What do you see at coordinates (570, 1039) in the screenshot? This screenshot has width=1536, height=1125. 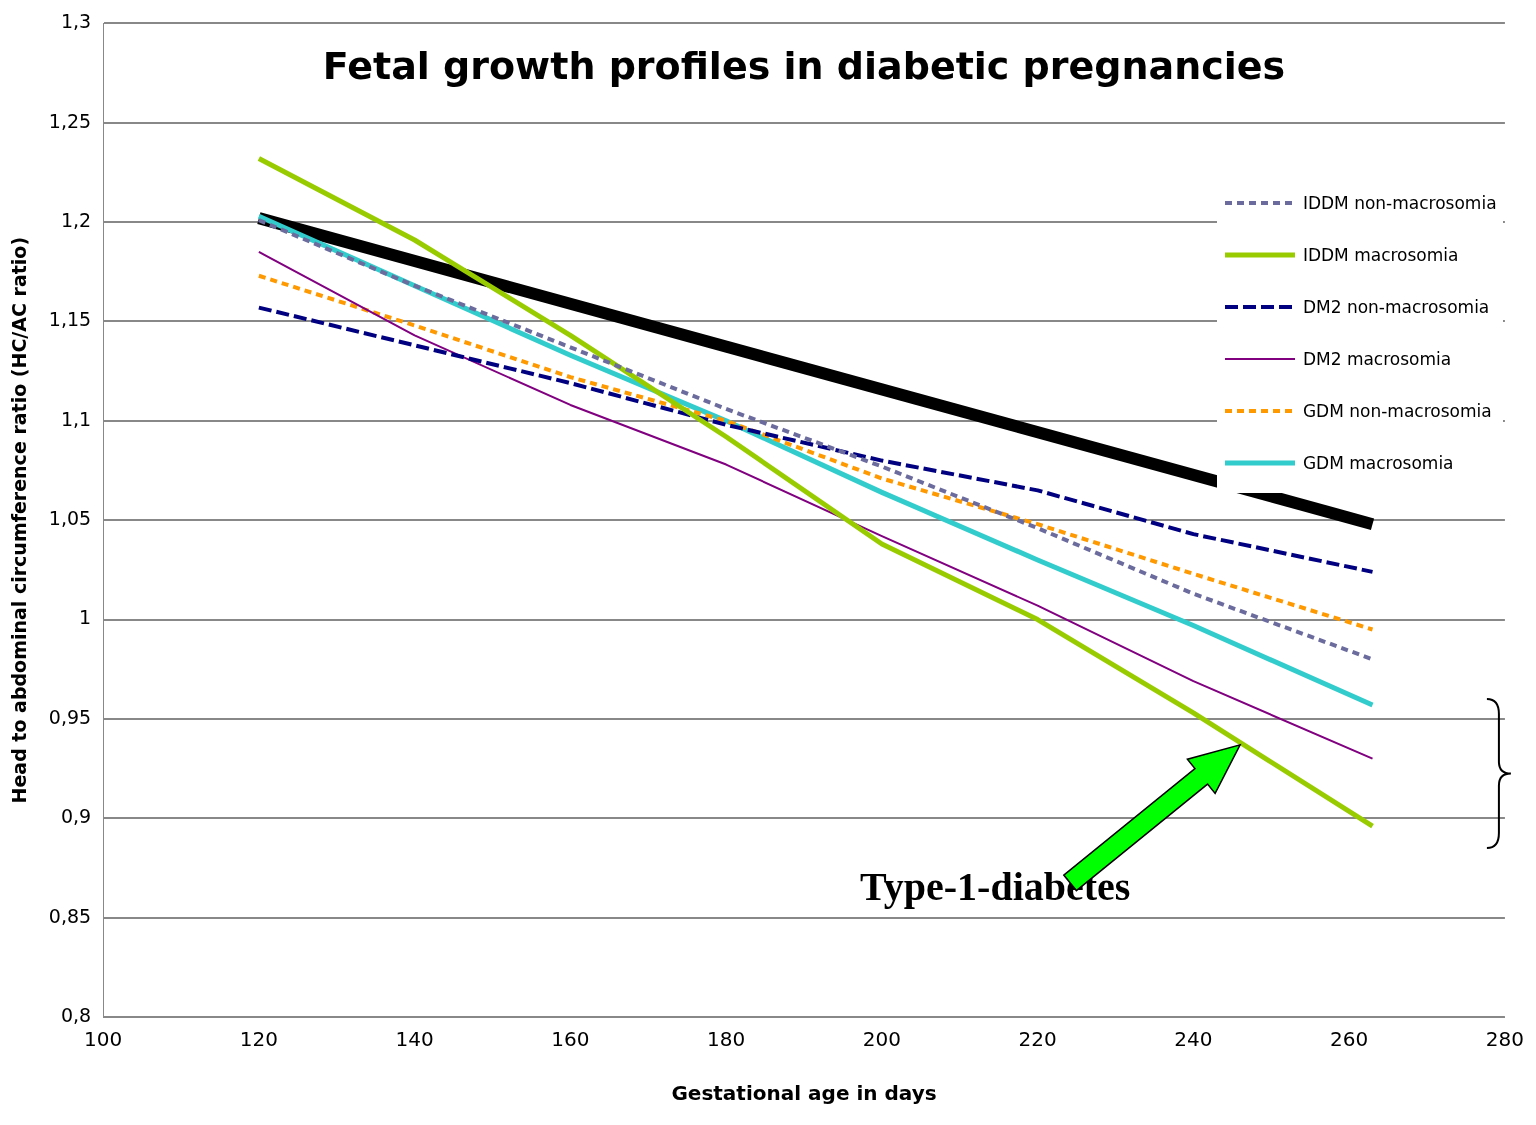 I see `x-tick-label: 160` at bounding box center [570, 1039].